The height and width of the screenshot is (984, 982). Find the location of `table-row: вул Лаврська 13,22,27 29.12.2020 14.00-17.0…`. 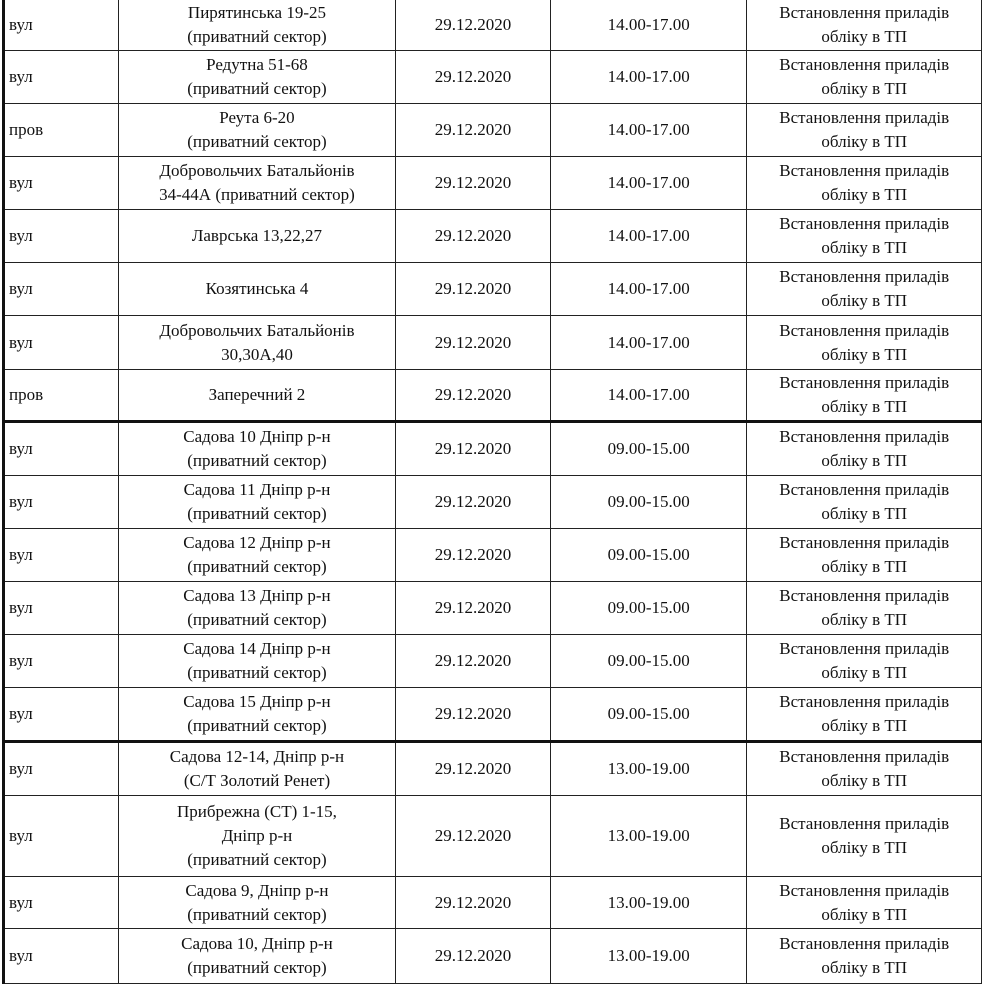

table-row: вул Лаврська 13,22,27 29.12.2020 14.00-17.0… is located at coordinates (492, 236).